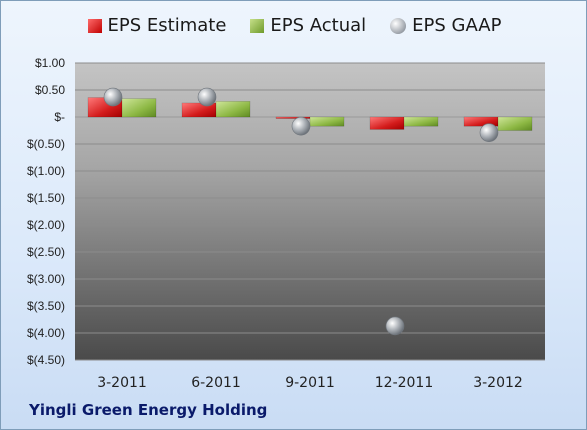 This screenshot has width=587, height=430. What do you see at coordinates (46, 360) in the screenshot?
I see `y-tick-label: $(4.50)` at bounding box center [46, 360].